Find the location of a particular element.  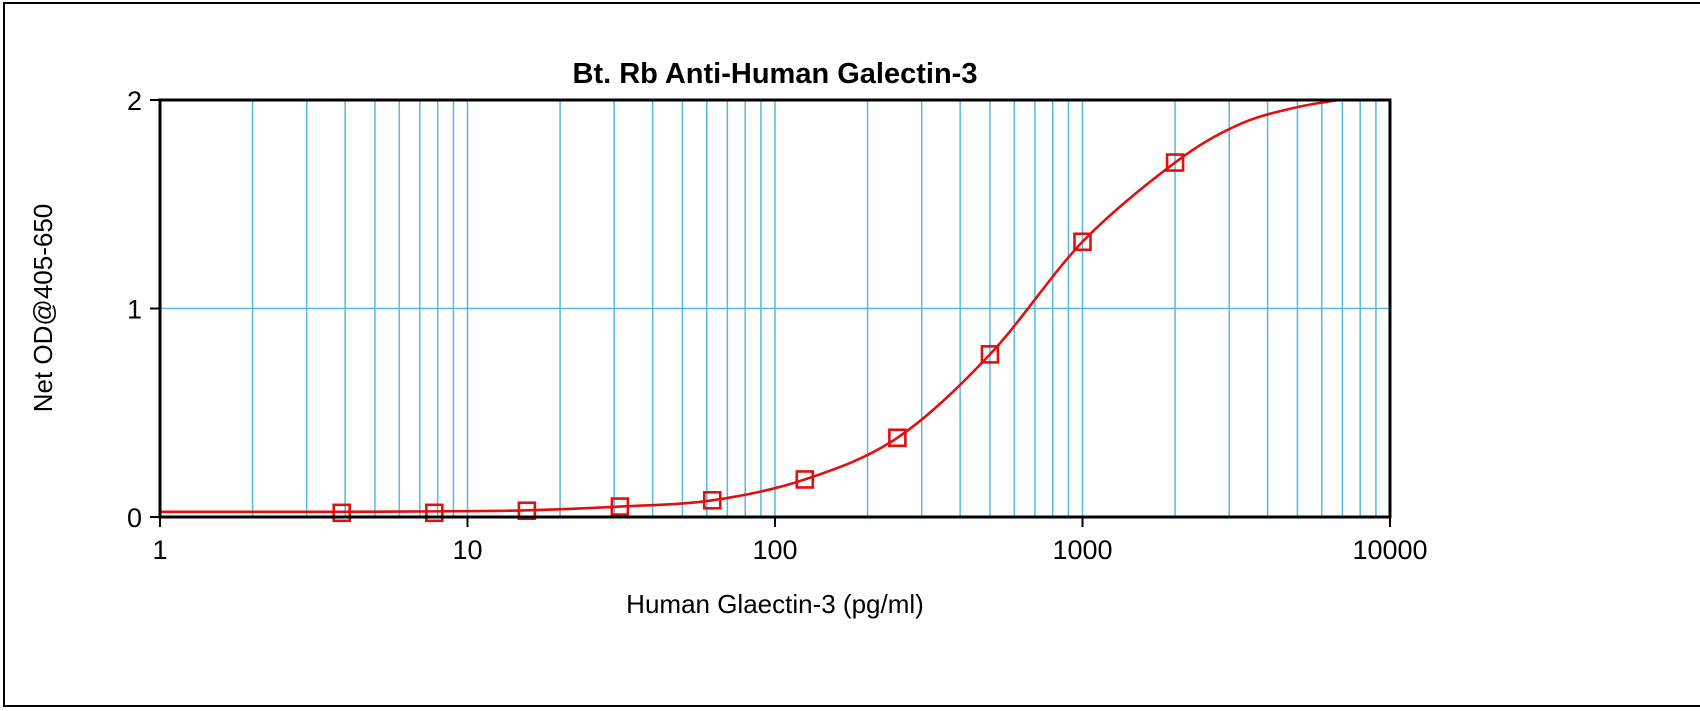

x-tick-label: 10 is located at coordinates (467, 550).